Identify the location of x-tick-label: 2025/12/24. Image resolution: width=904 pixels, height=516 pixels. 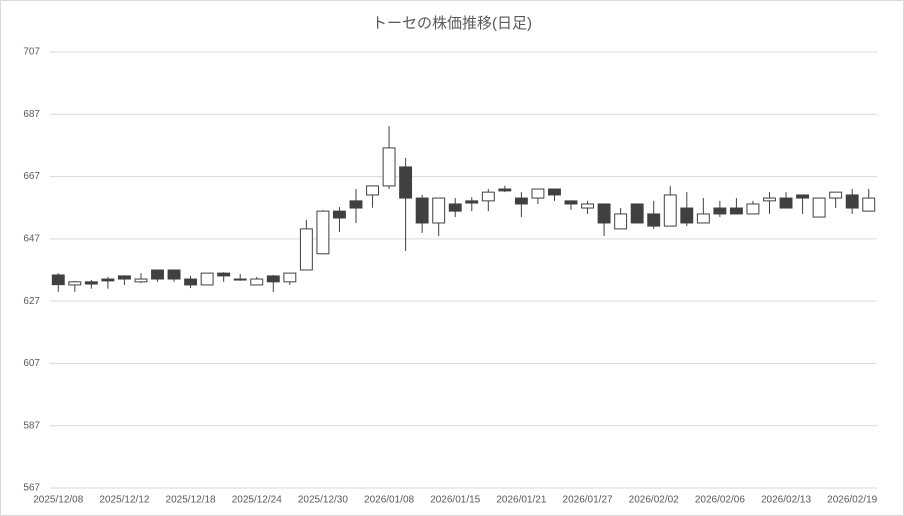
(257, 500).